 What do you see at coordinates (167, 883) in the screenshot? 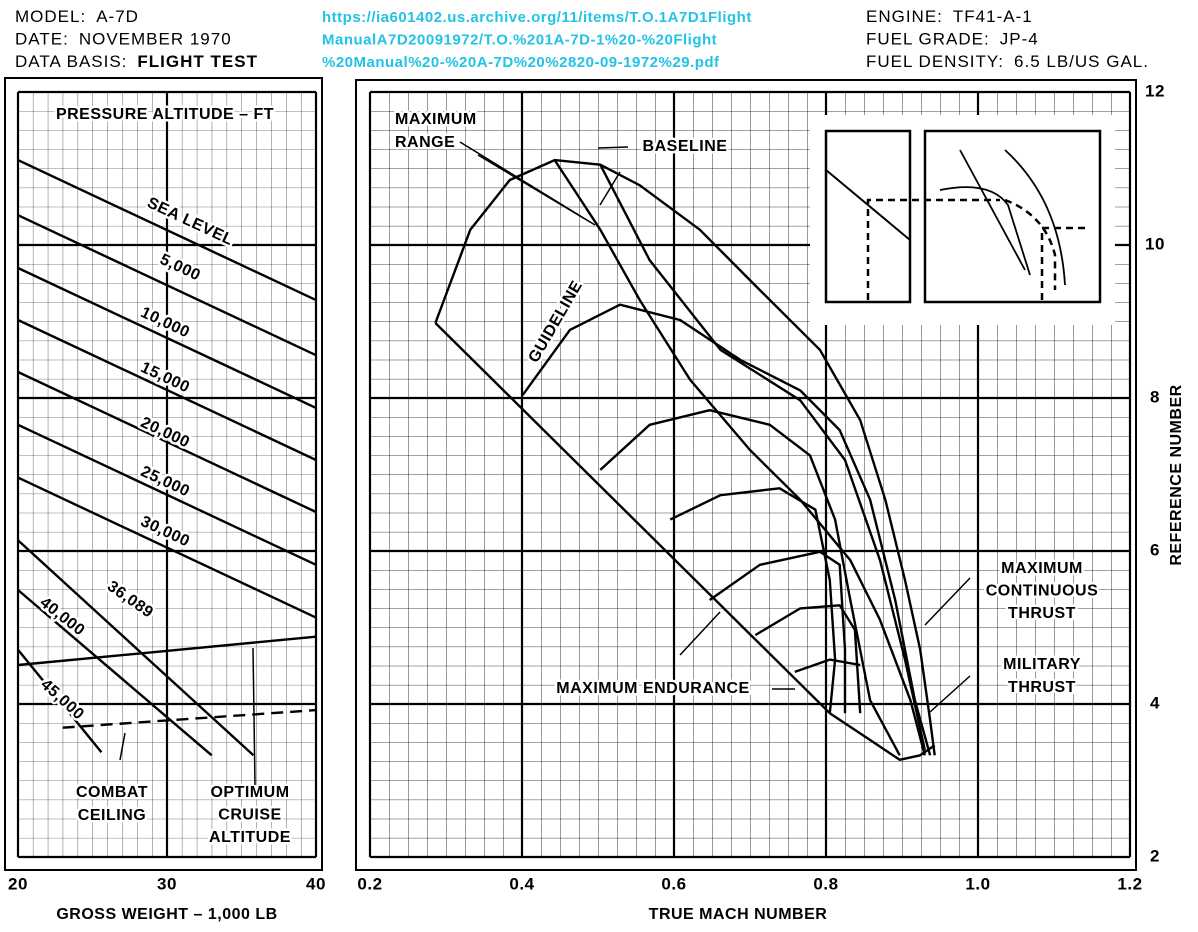
I see `x-tick-label: 30` at bounding box center [167, 883].